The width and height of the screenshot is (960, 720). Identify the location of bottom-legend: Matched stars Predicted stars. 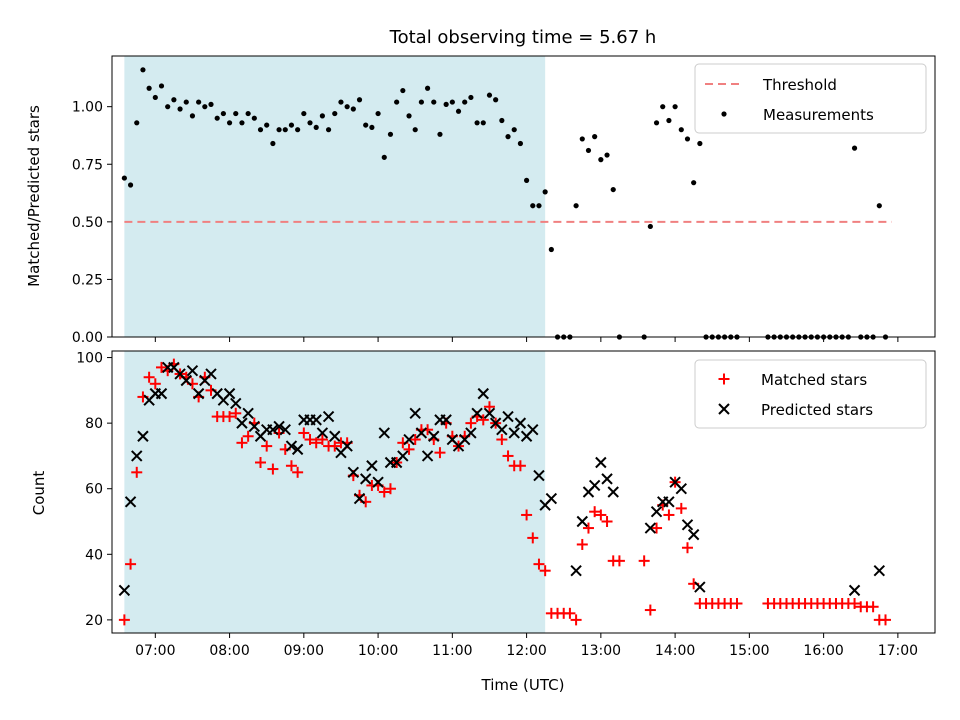
(810, 394).